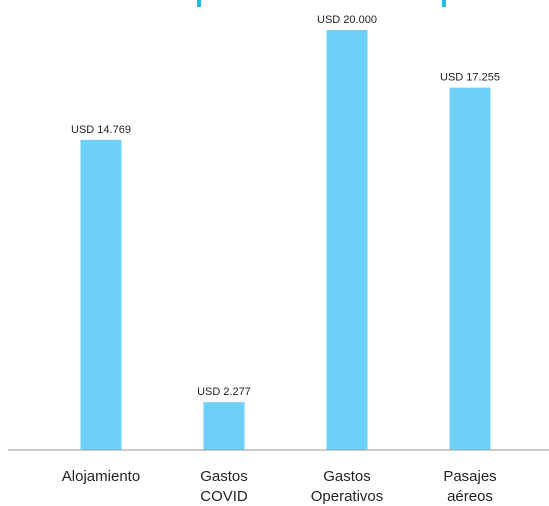  Describe the element at coordinates (469, 486) in the screenshot. I see `category-label: Pasajes aéreos` at that location.